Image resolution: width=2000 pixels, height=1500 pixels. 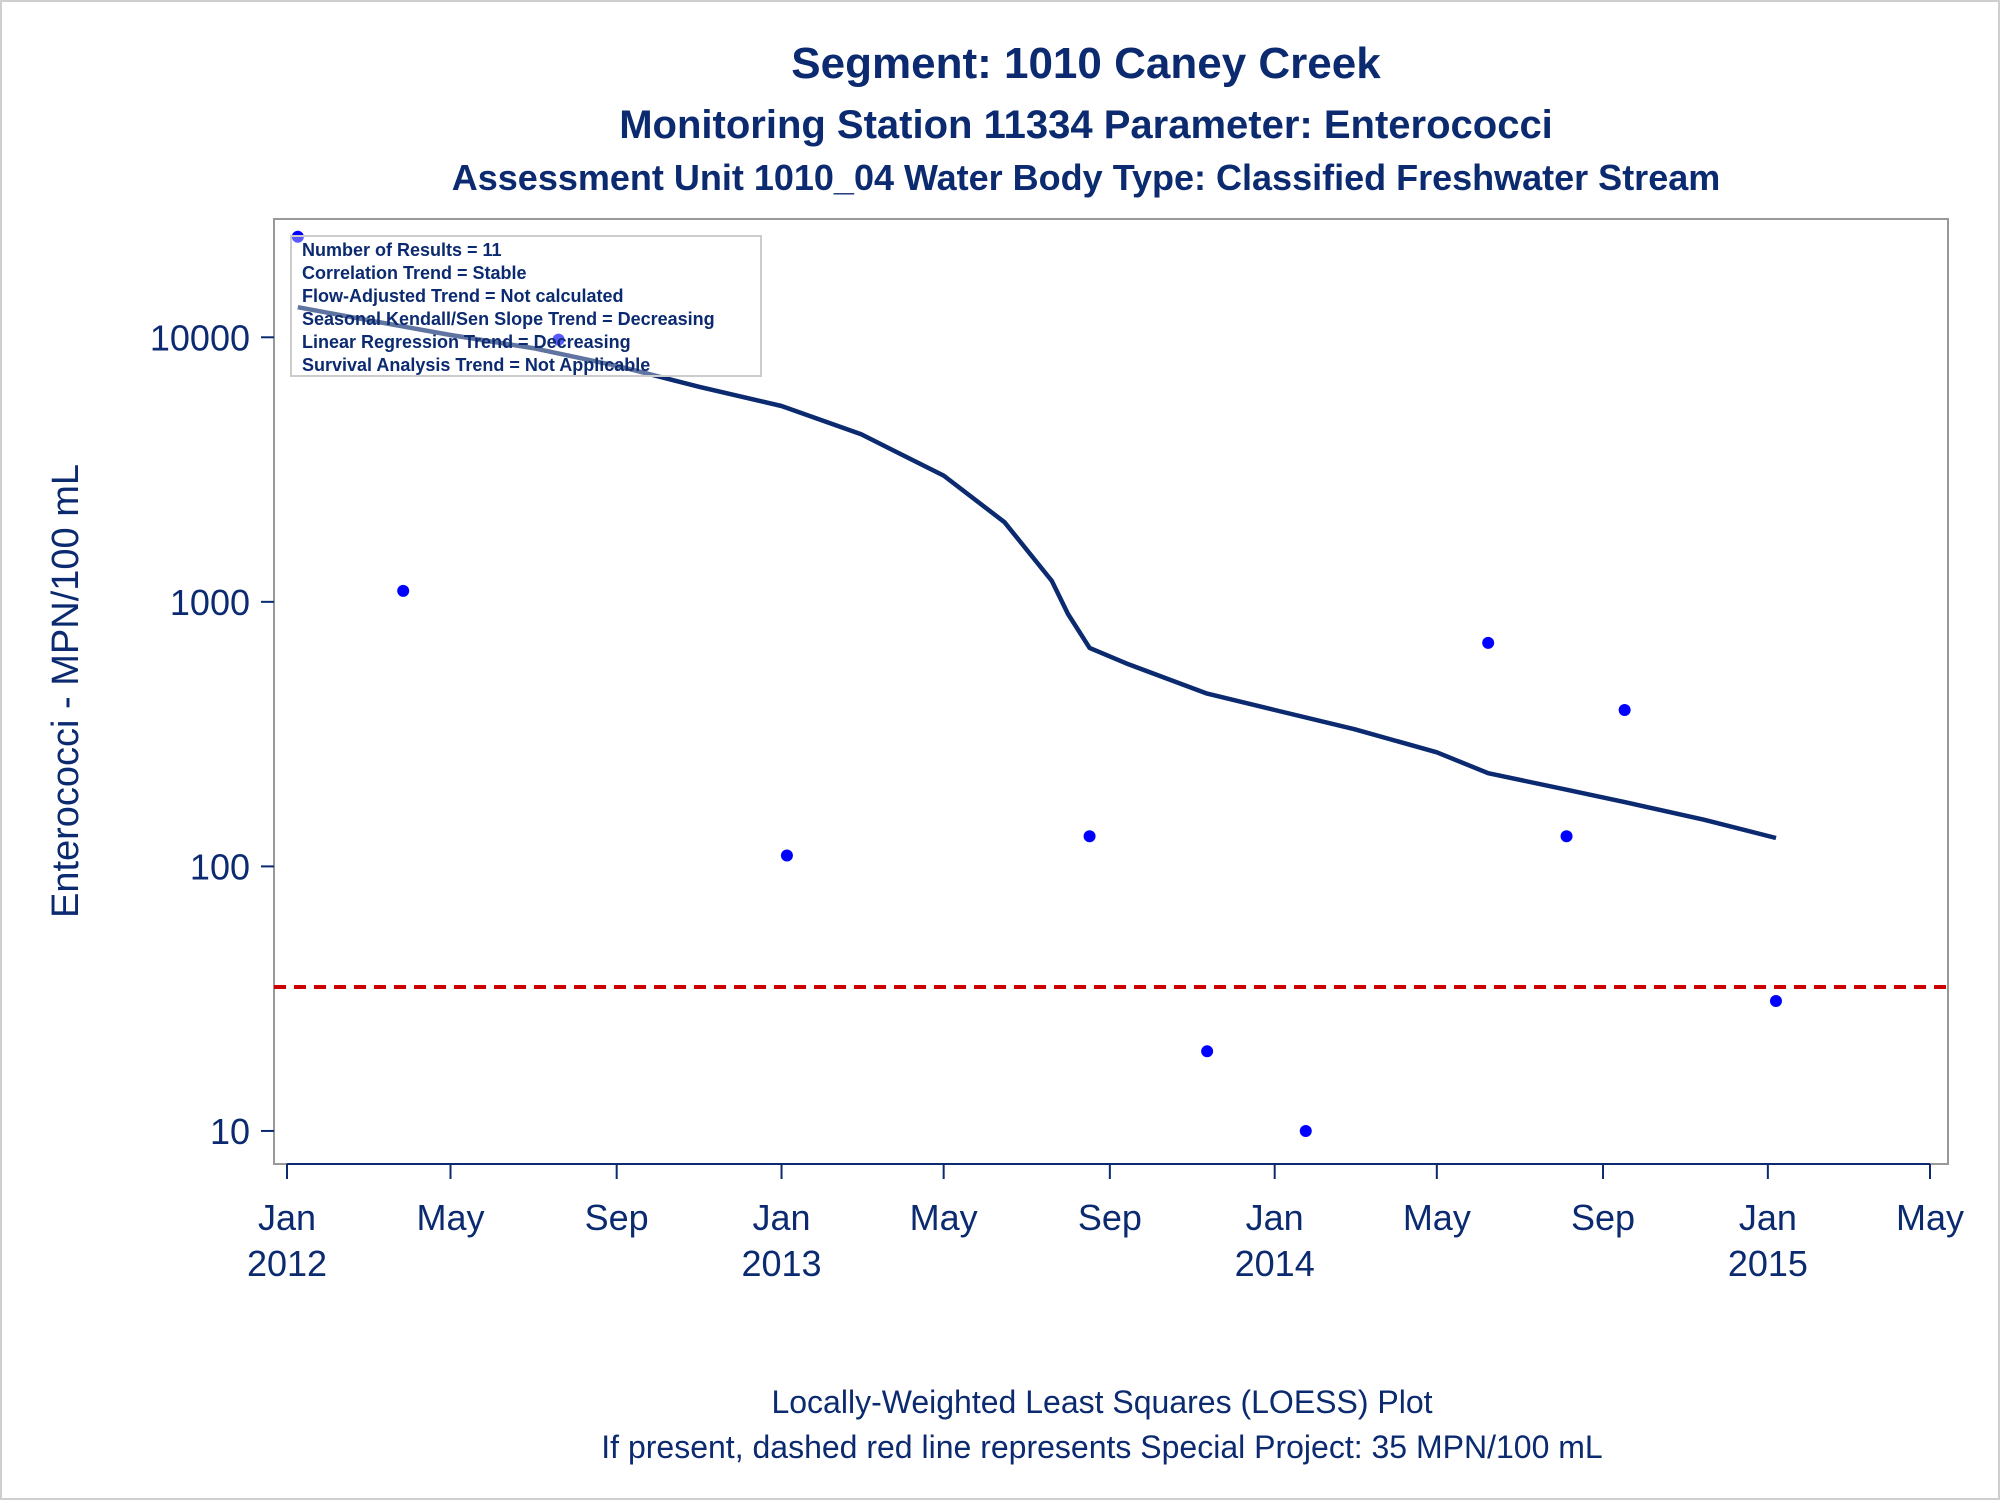 I want to click on x-tick-year-label: 2013, so click(x=781, y=1263).